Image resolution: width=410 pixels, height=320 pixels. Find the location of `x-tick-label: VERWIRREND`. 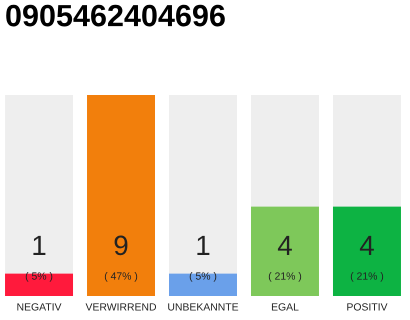

x-tick-label: VERWIRREND is located at coordinates (121, 306).